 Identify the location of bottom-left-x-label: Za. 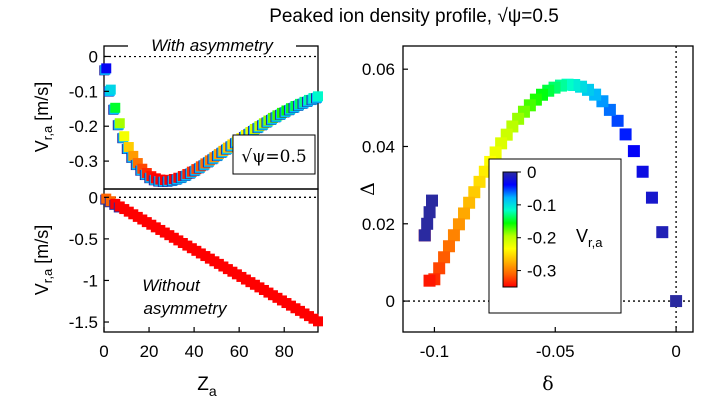
(207, 386).